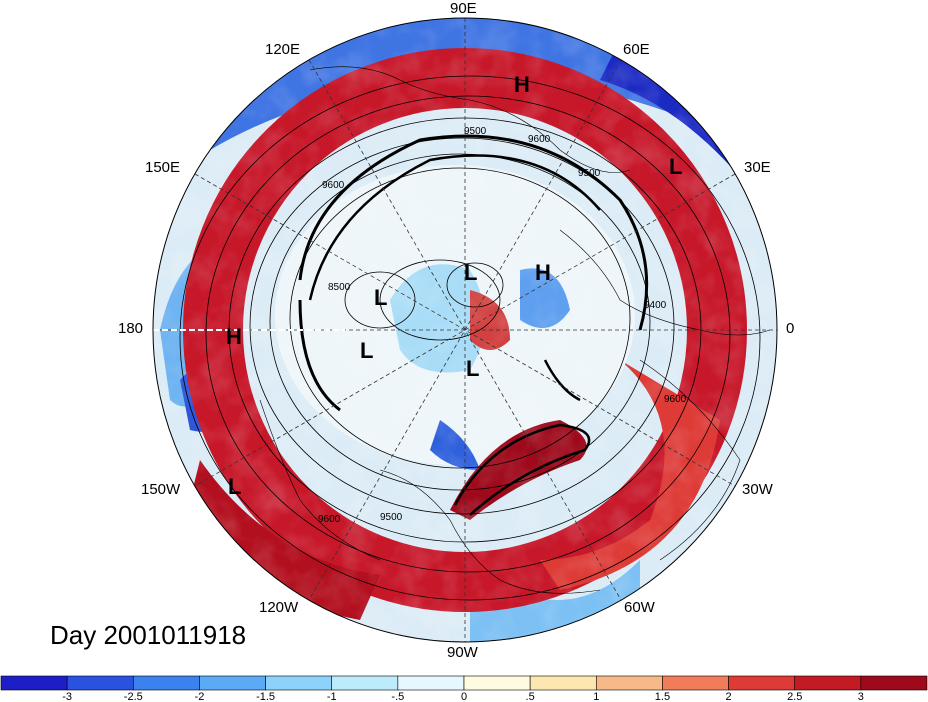  Describe the element at coordinates (470, 272) in the screenshot. I see `pc-l-2: L` at that location.